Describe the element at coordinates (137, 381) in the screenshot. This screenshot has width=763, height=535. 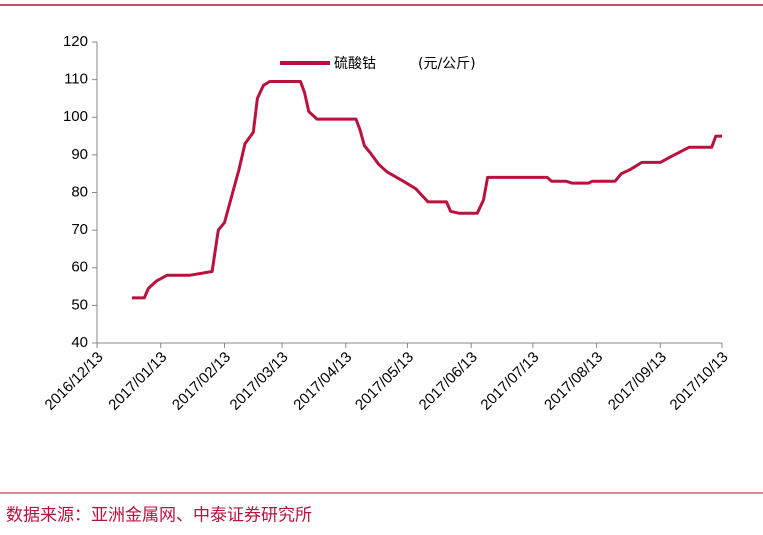
I see `x-tick-label: 2017/01/13` at that location.